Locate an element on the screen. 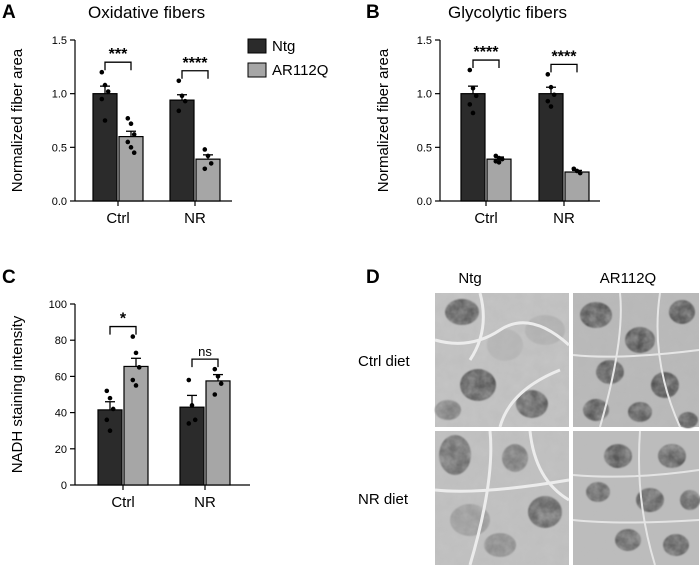  micrograph-col-ntg: Ntg is located at coordinates (469, 278).